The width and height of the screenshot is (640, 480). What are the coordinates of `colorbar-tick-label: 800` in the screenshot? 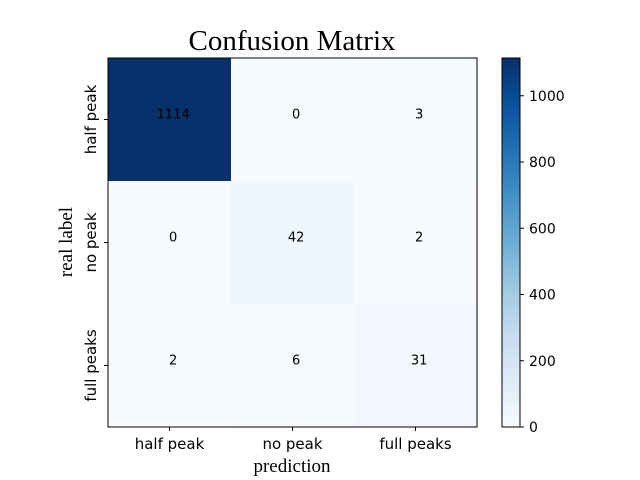 It's located at (542, 163).